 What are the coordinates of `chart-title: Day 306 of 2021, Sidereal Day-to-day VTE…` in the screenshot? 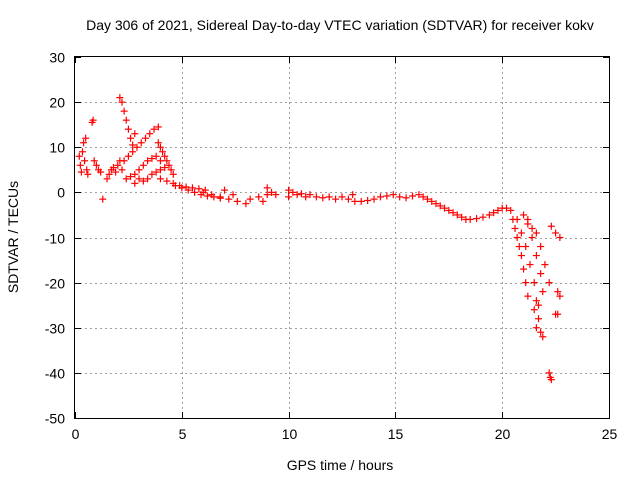 It's located at (340, 25).